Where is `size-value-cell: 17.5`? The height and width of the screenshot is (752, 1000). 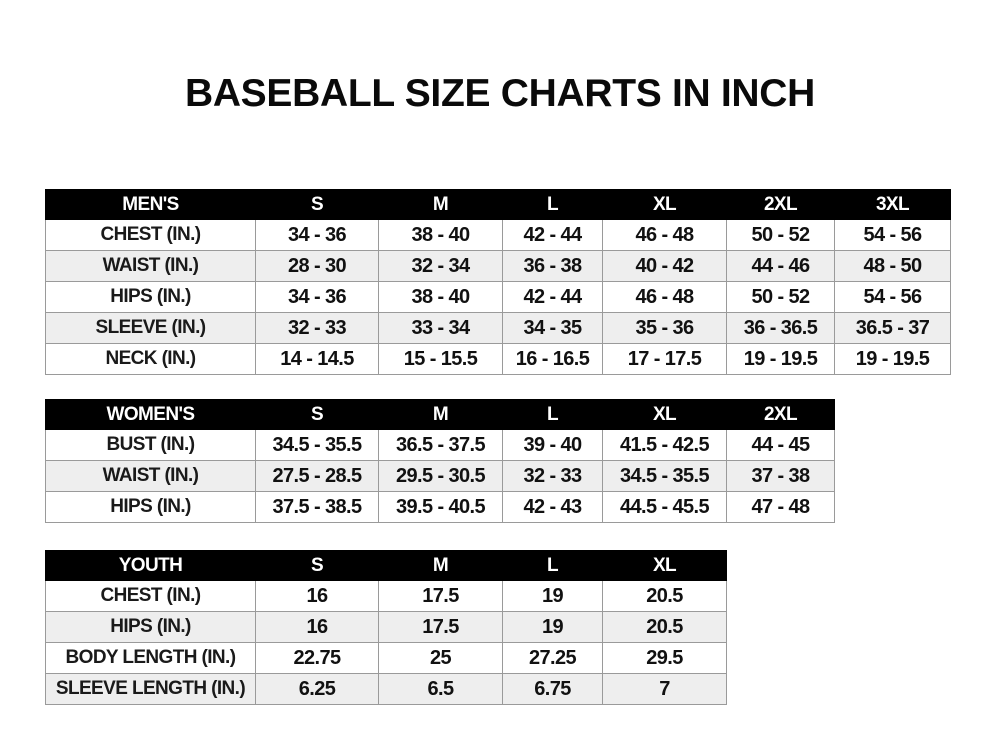 size-value-cell: 17.5 is located at coordinates (440, 627).